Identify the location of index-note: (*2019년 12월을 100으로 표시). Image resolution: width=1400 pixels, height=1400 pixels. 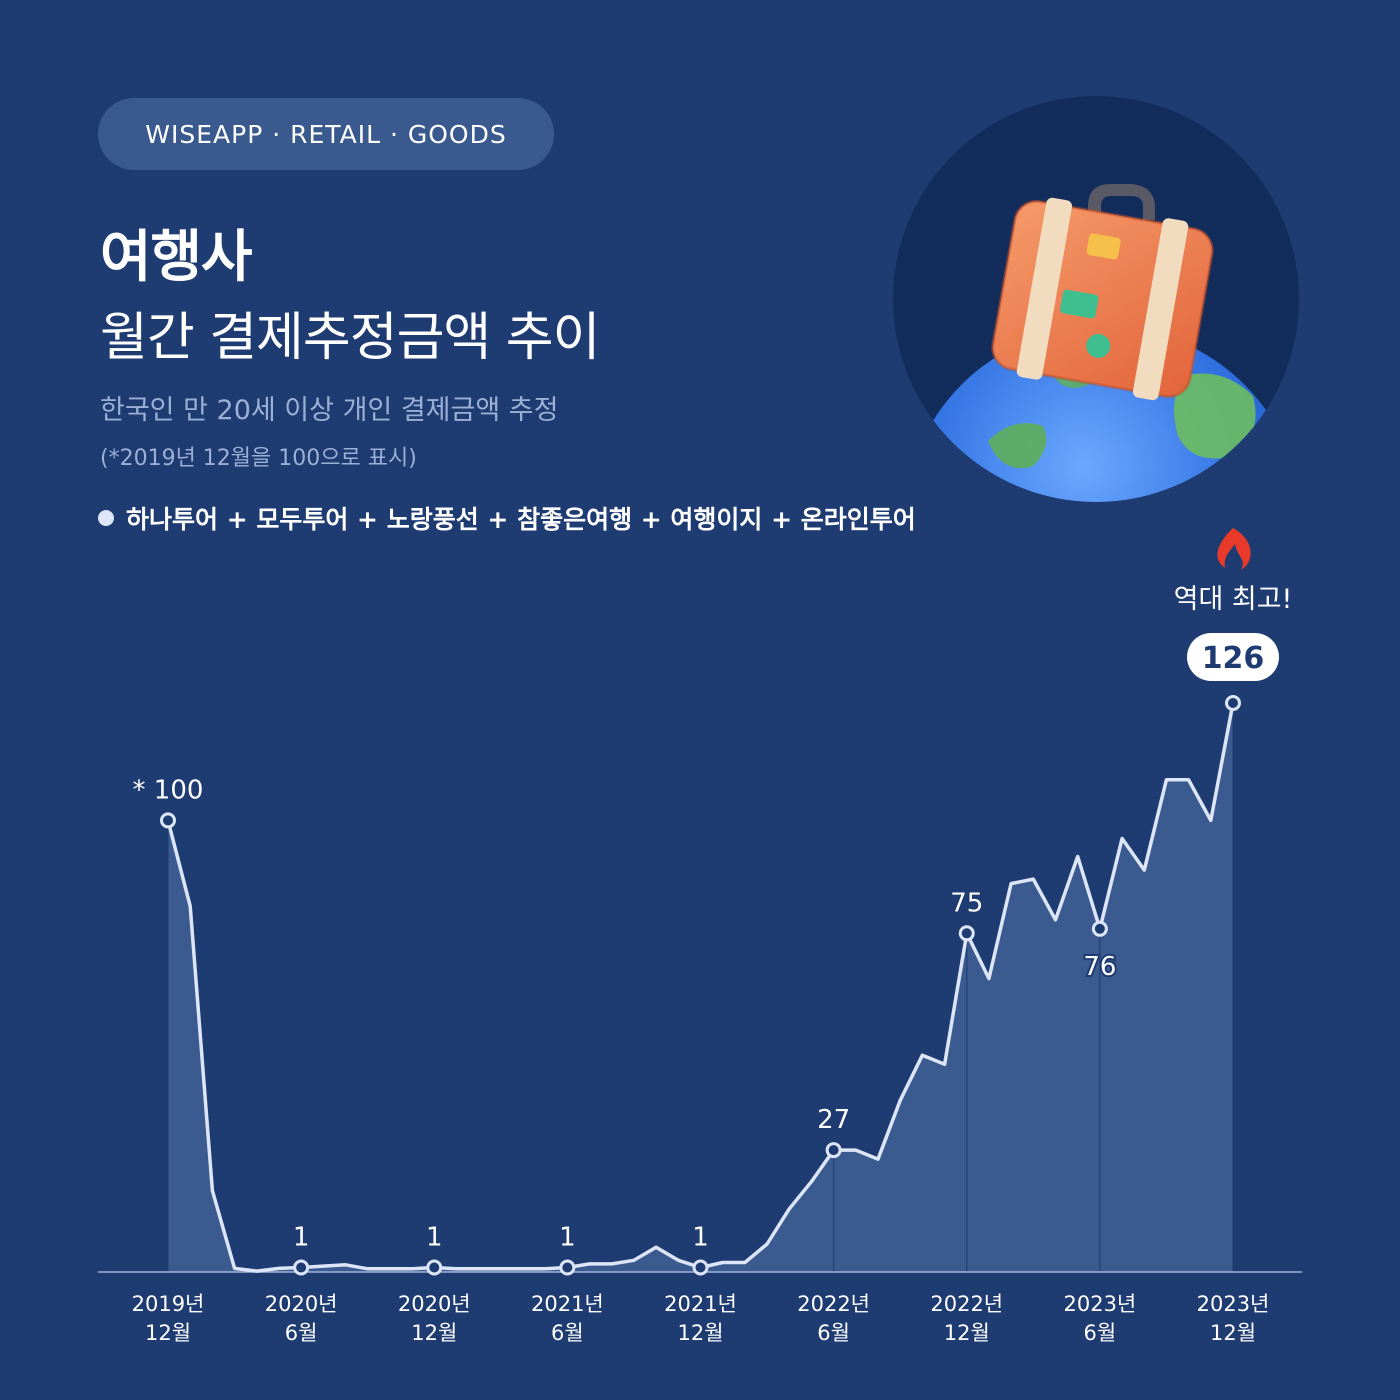
(258, 458).